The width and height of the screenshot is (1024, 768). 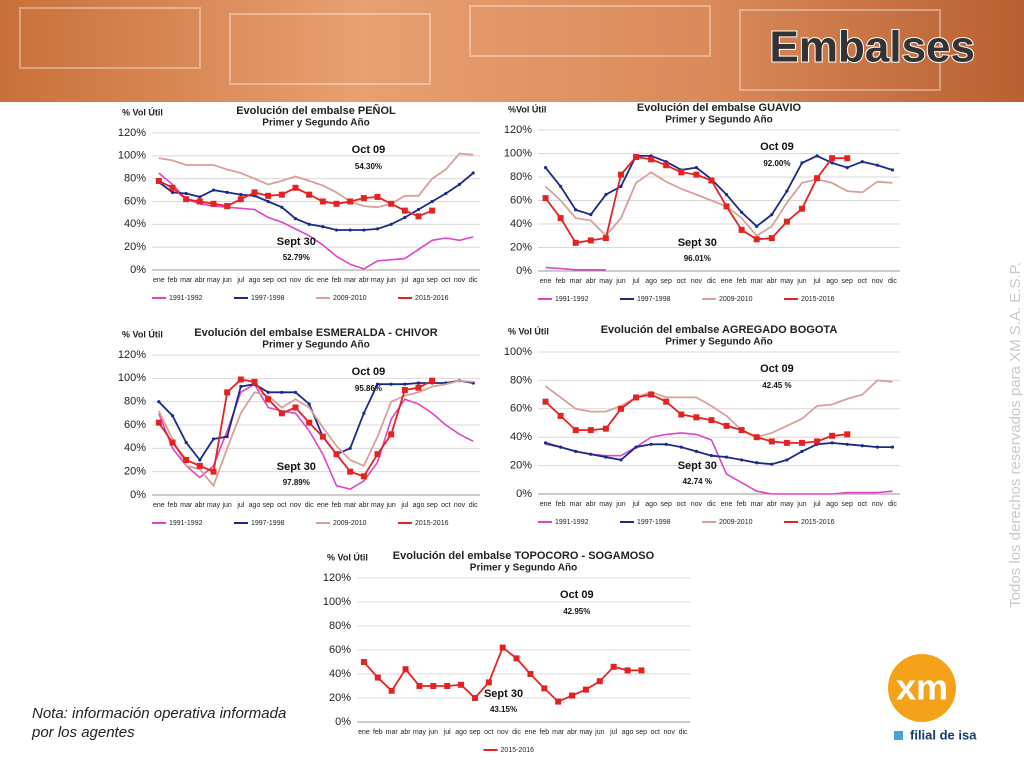 What do you see at coordinates (368, 388) in the screenshot?
I see `annotation-value: 95.86%` at bounding box center [368, 388].